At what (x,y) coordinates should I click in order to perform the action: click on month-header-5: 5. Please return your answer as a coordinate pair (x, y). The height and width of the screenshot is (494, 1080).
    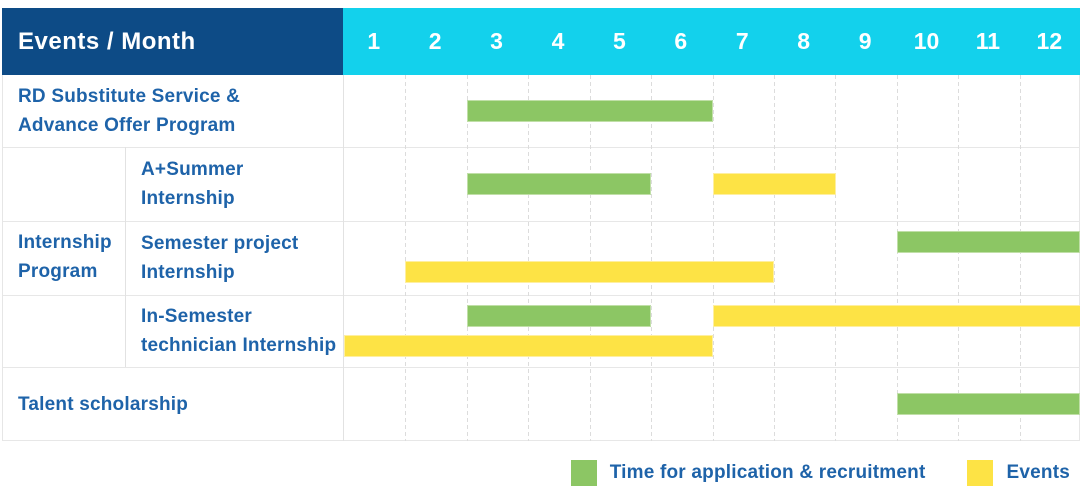
    Looking at the image, I should click on (619, 41).